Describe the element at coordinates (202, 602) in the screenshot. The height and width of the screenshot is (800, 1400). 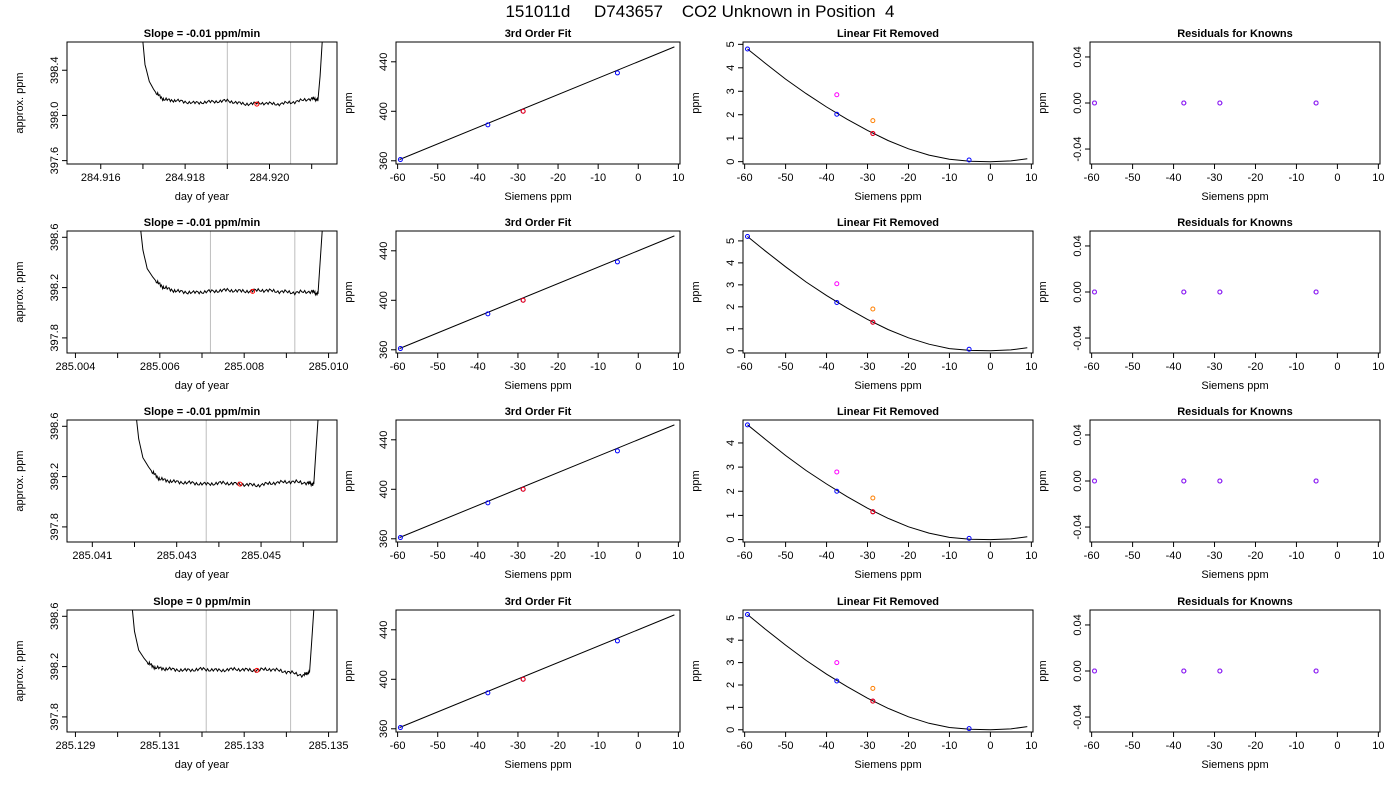
I see `chart-title: Slope = 0 ppm/min` at that location.